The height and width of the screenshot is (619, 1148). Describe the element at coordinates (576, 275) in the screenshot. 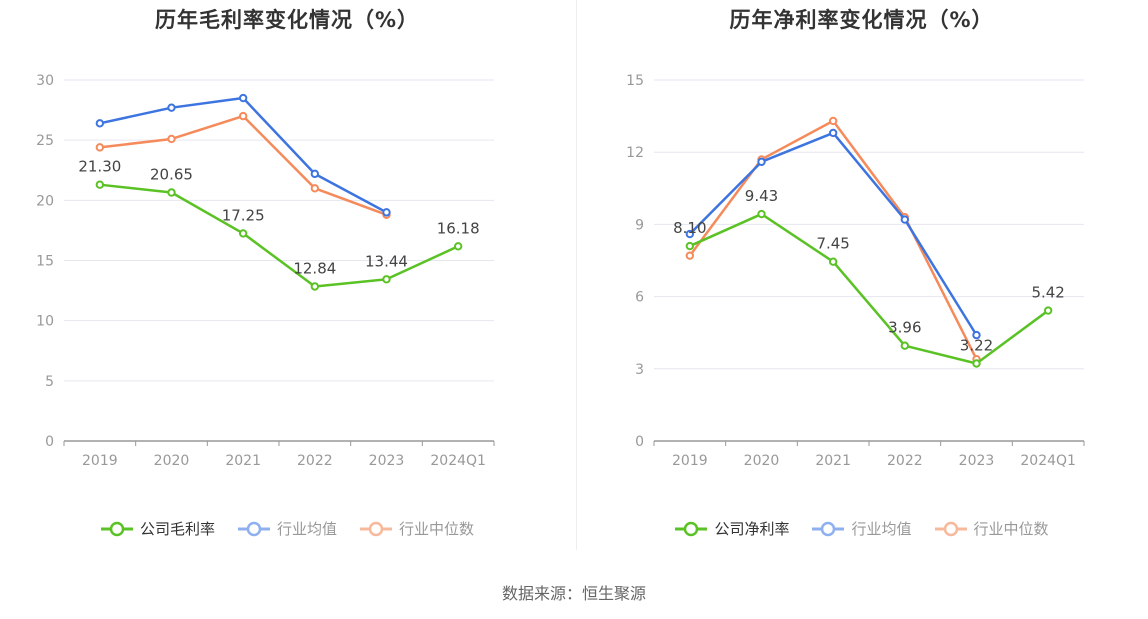

I see `panel-divider` at that location.